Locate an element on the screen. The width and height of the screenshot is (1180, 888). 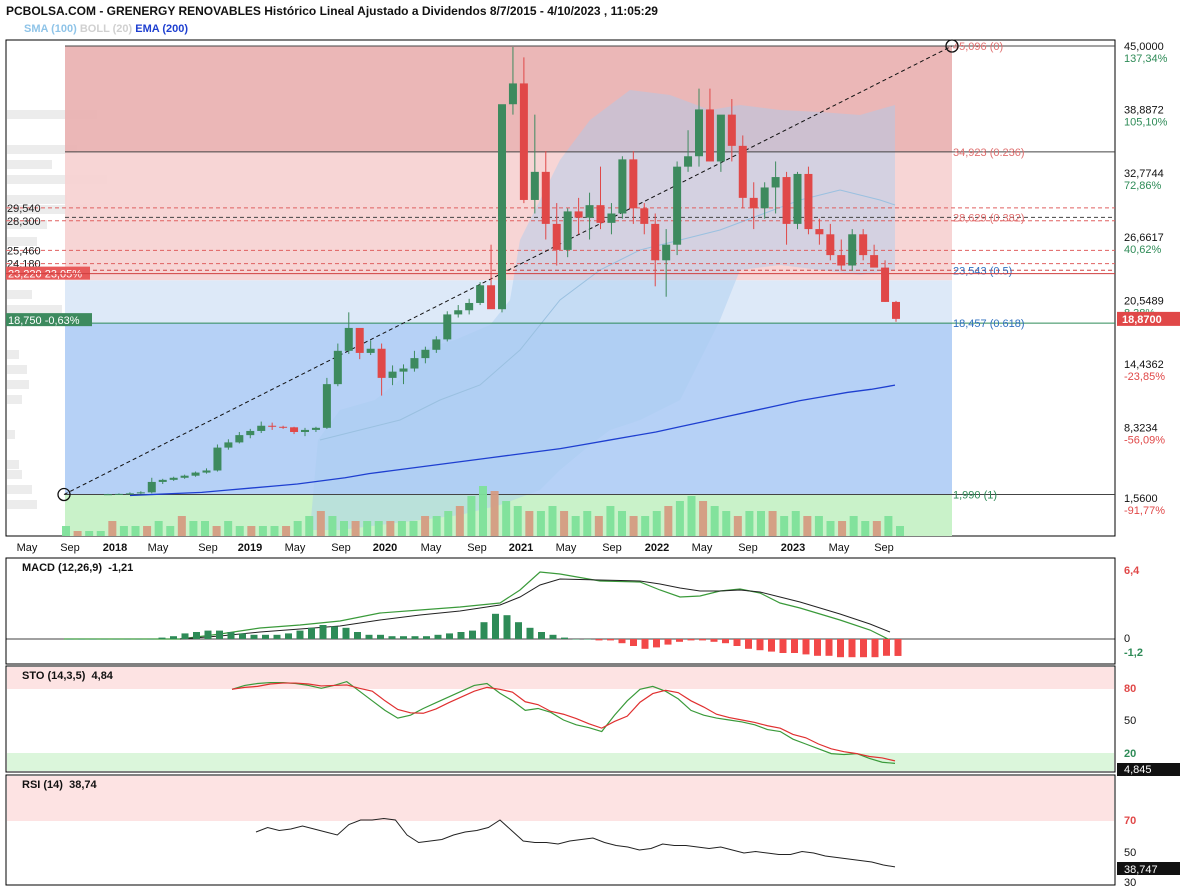
x-axis-label: 2019 is located at coordinates (250, 548).